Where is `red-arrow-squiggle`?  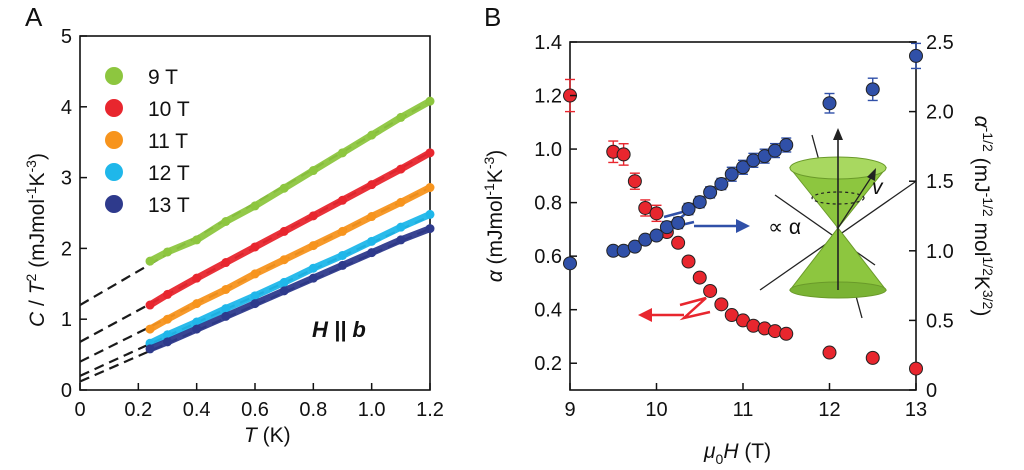 red-arrow-squiggle is located at coordinates (695, 308).